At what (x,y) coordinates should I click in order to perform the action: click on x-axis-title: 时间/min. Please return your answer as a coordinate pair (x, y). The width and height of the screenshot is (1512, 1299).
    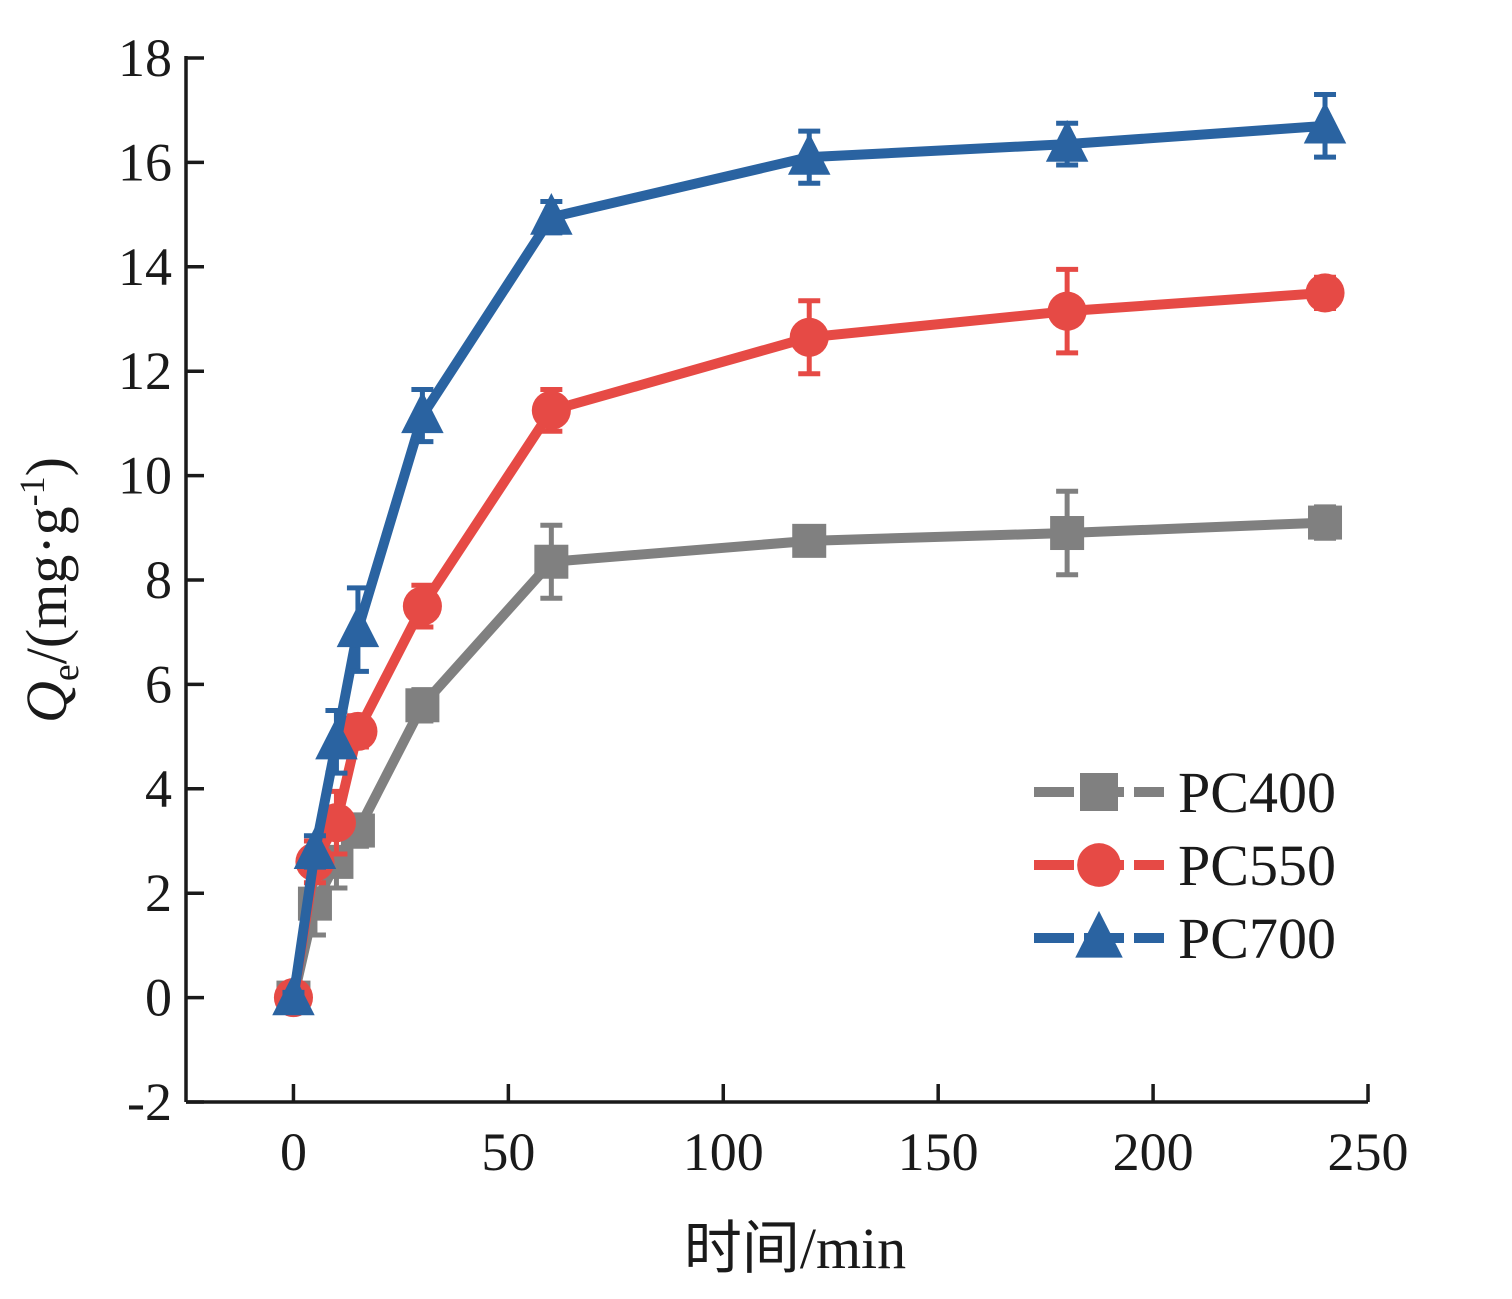
    Looking at the image, I should click on (795, 1248).